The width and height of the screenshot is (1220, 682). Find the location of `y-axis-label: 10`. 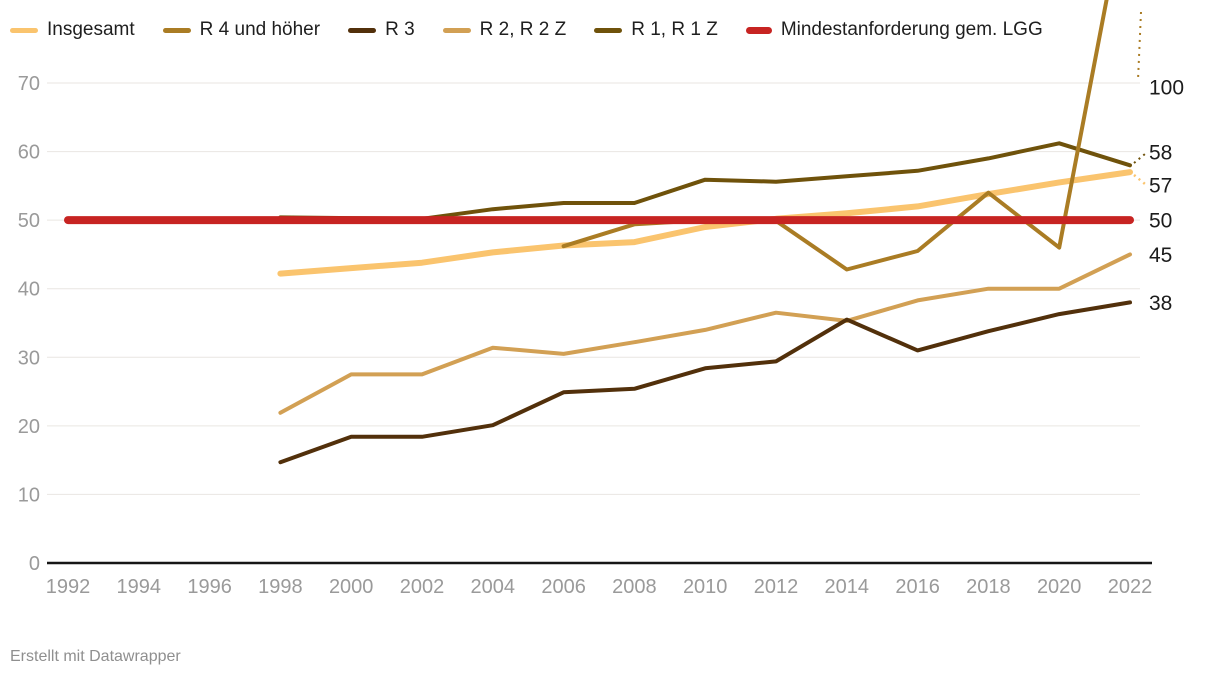

y-axis-label: 10 is located at coordinates (29, 495).